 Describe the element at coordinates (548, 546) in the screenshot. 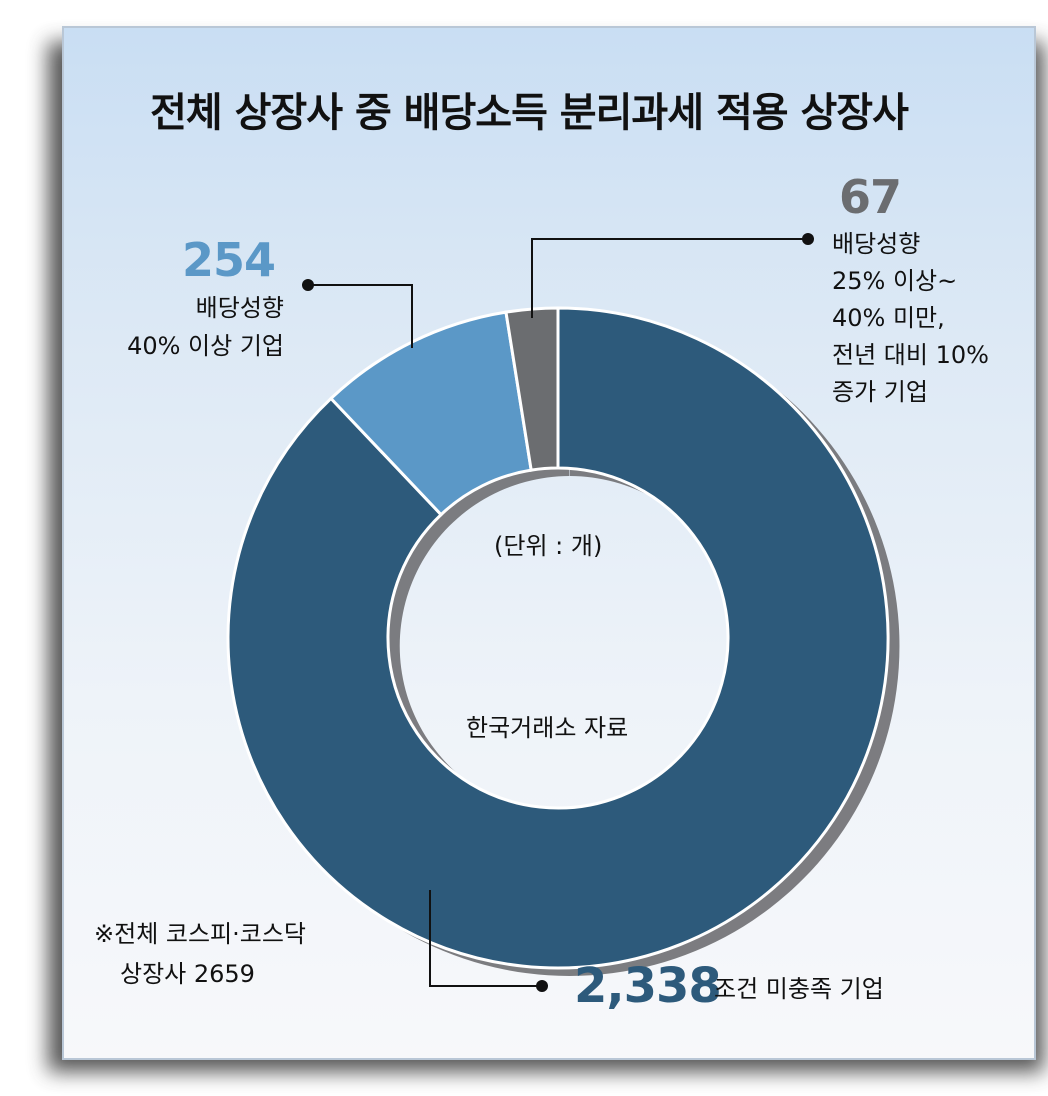

I see `unit-label: (단위 : 개)` at that location.